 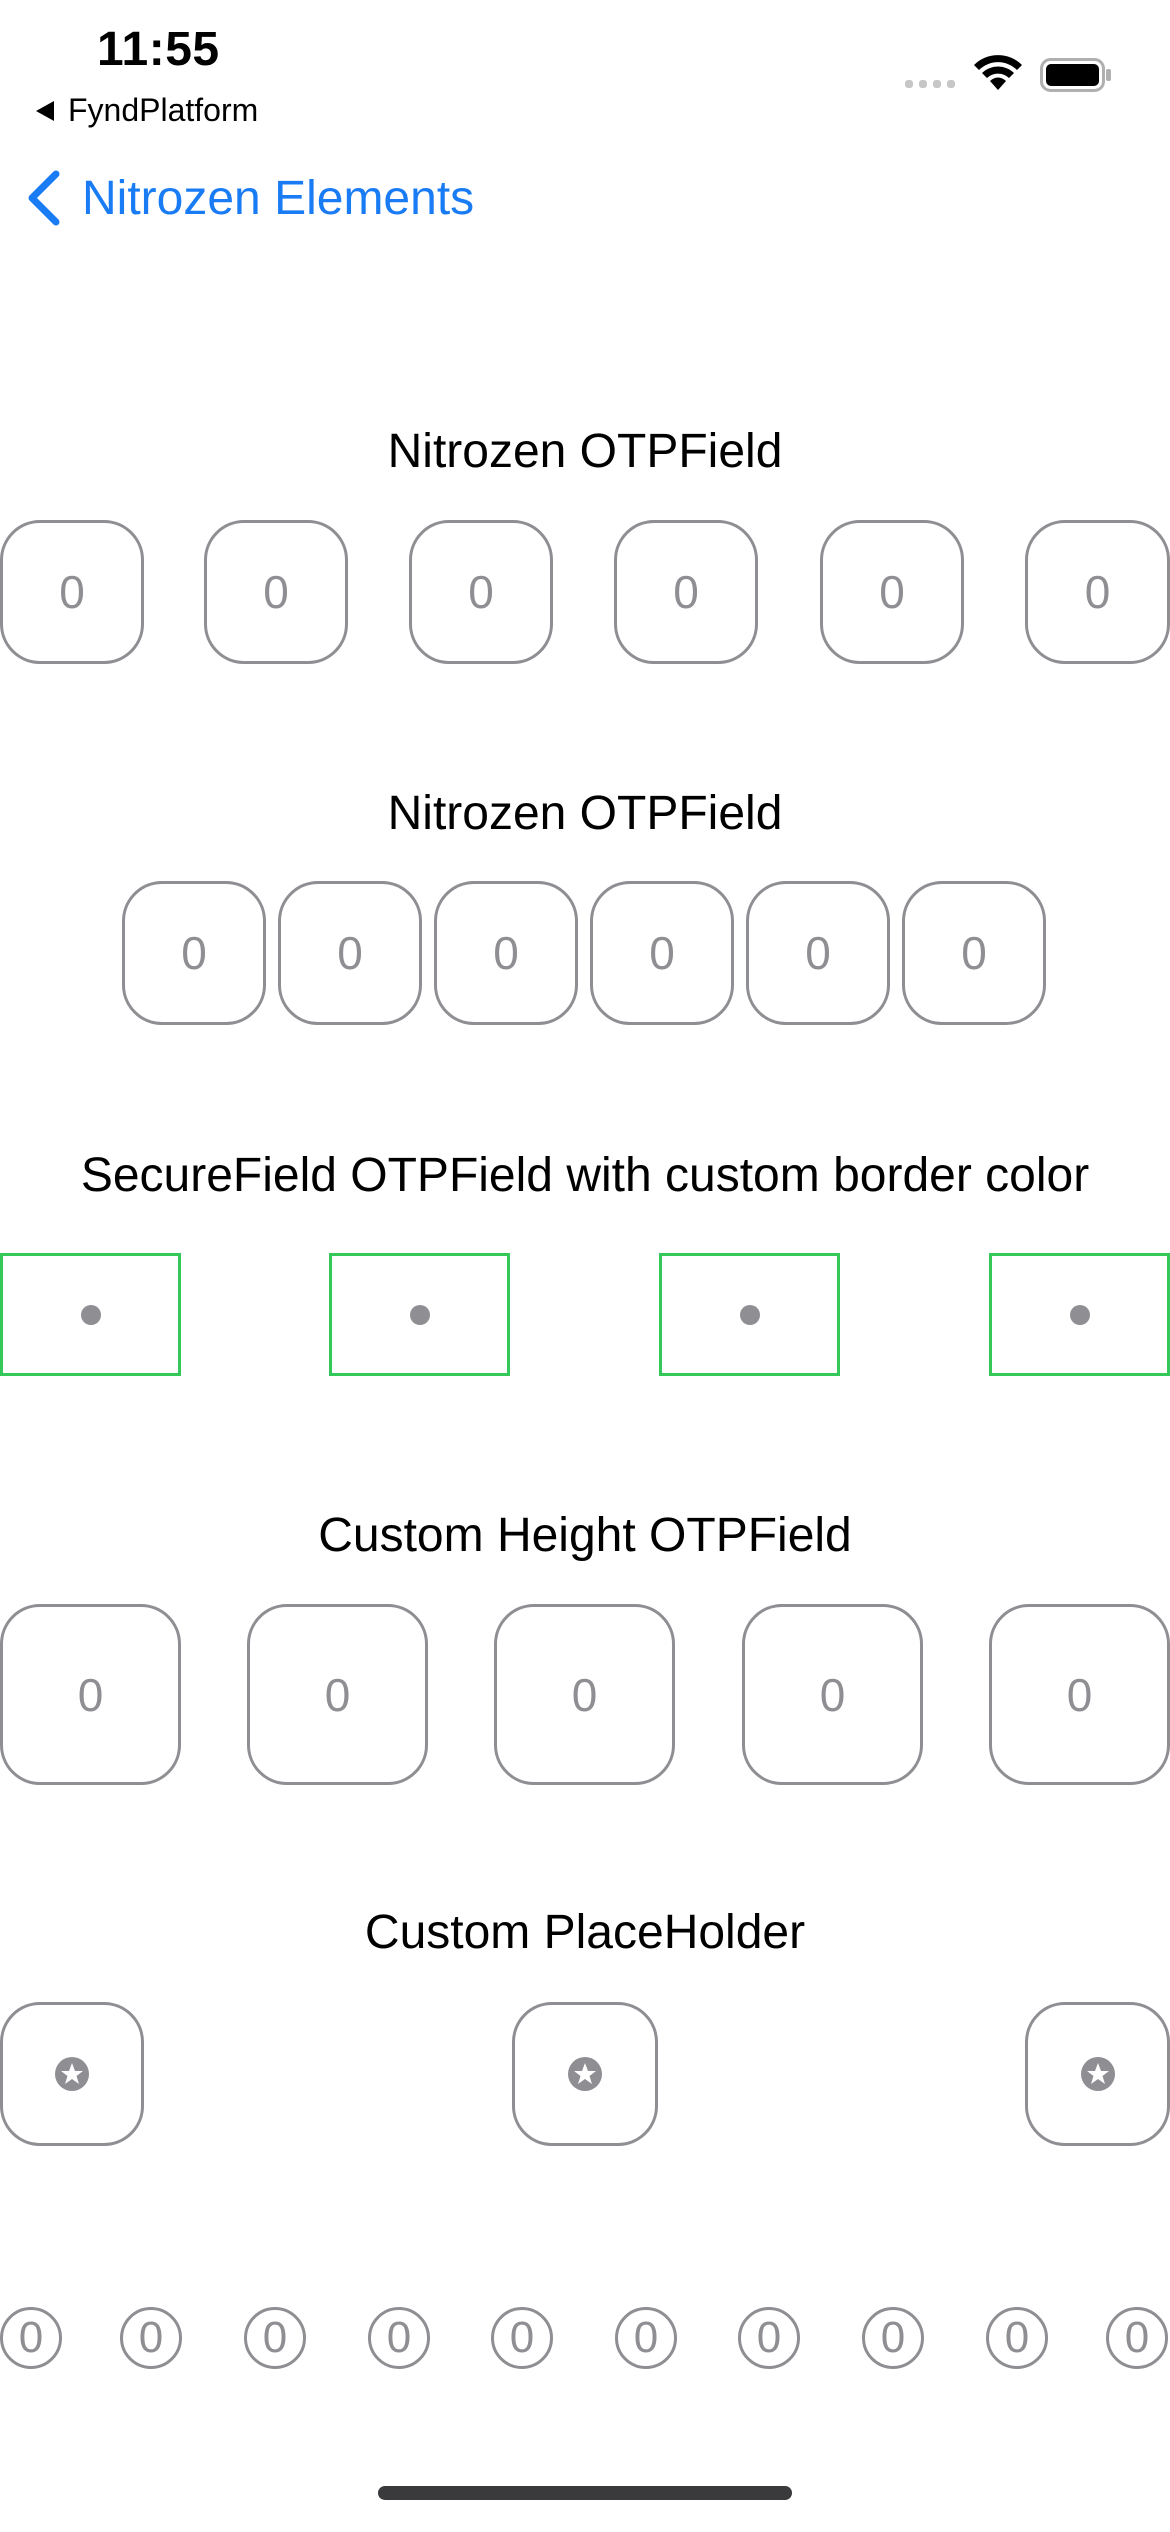 I want to click on home-indicator, so click(x=585, y=2493).